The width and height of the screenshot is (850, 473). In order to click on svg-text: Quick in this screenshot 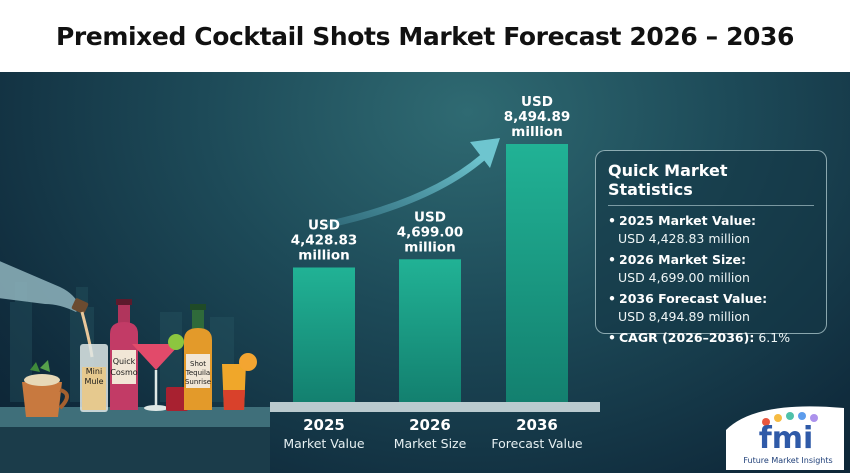, I will do `click(124, 361)`.